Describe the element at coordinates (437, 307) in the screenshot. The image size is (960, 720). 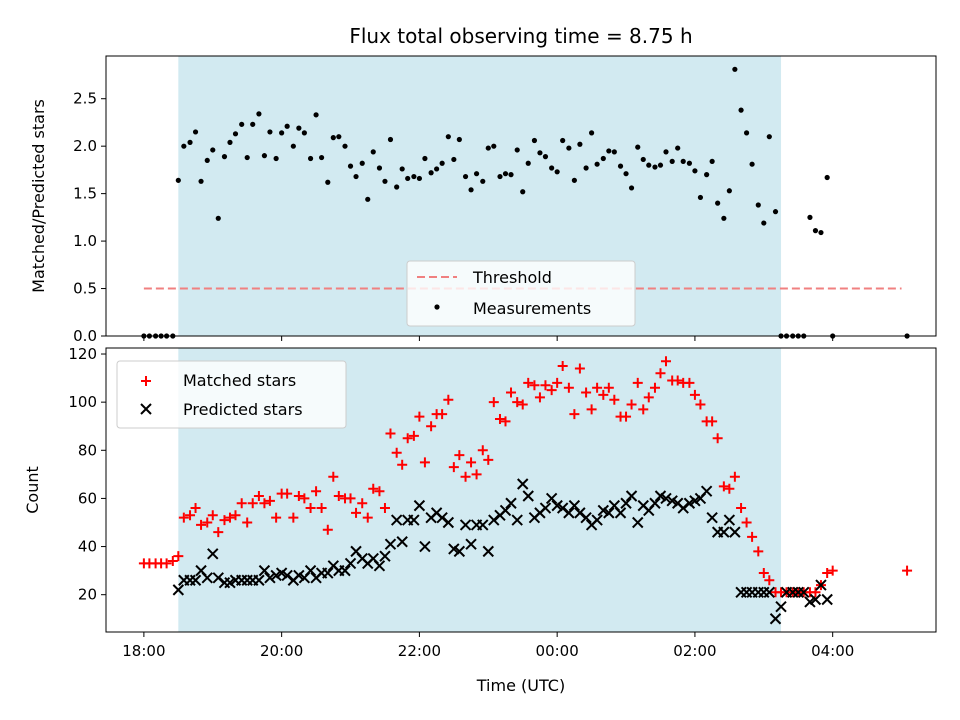
I see `legend-measurement-swatch` at that location.